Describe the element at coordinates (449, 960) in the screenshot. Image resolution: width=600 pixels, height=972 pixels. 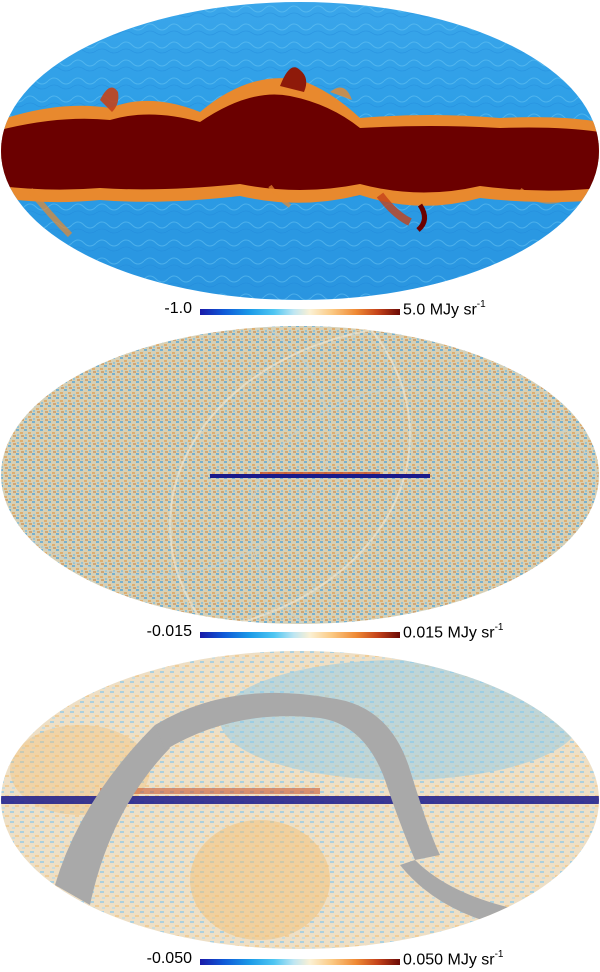
I see `colorbar-max-value: 0.050 MJy sr` at that location.